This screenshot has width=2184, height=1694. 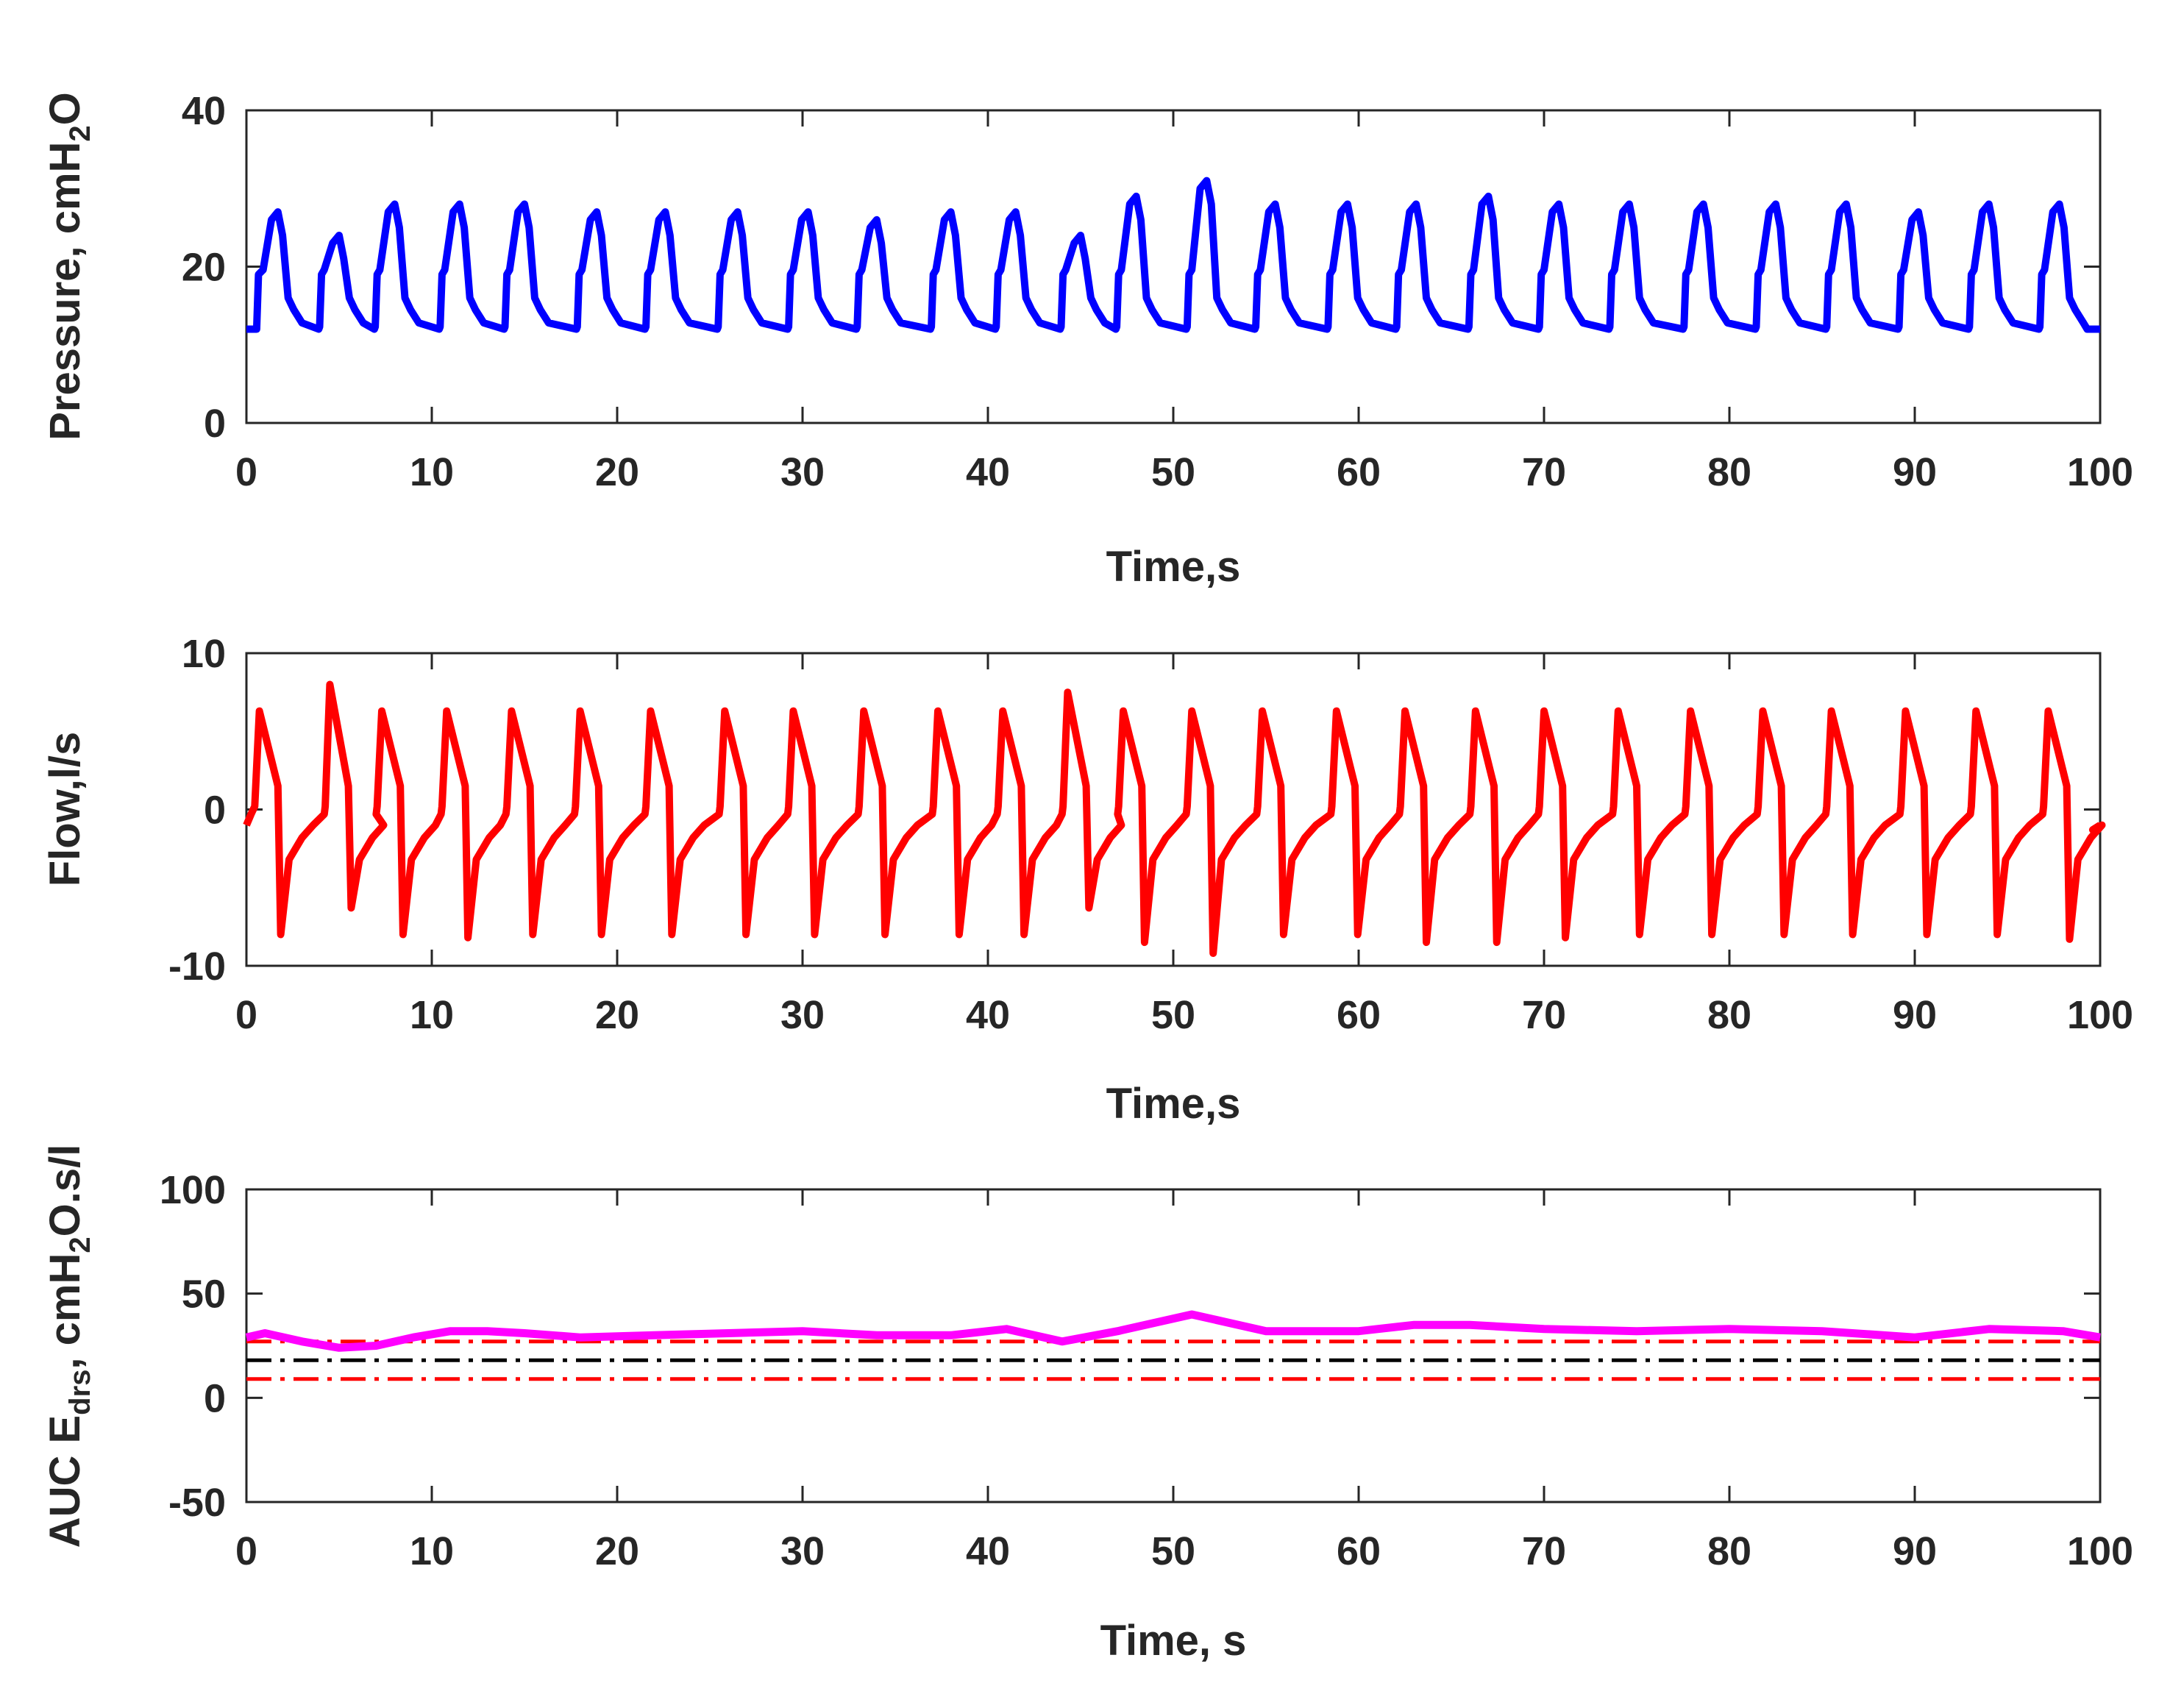 I want to click on flow-x-tick-labels: 0 10 20 30 40 50 60 70 80 90 100, so click(x=1184, y=1015).